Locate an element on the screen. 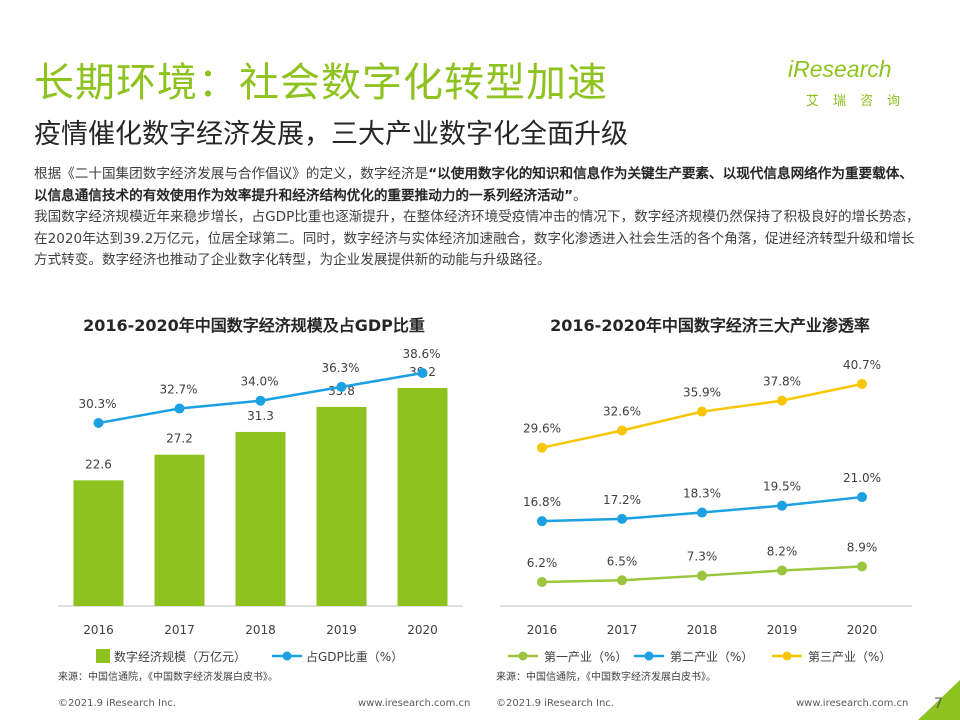 Image resolution: width=960 pixels, height=720 pixels. chart2-legend-label-2: 第二产业（%） is located at coordinates (711, 657).